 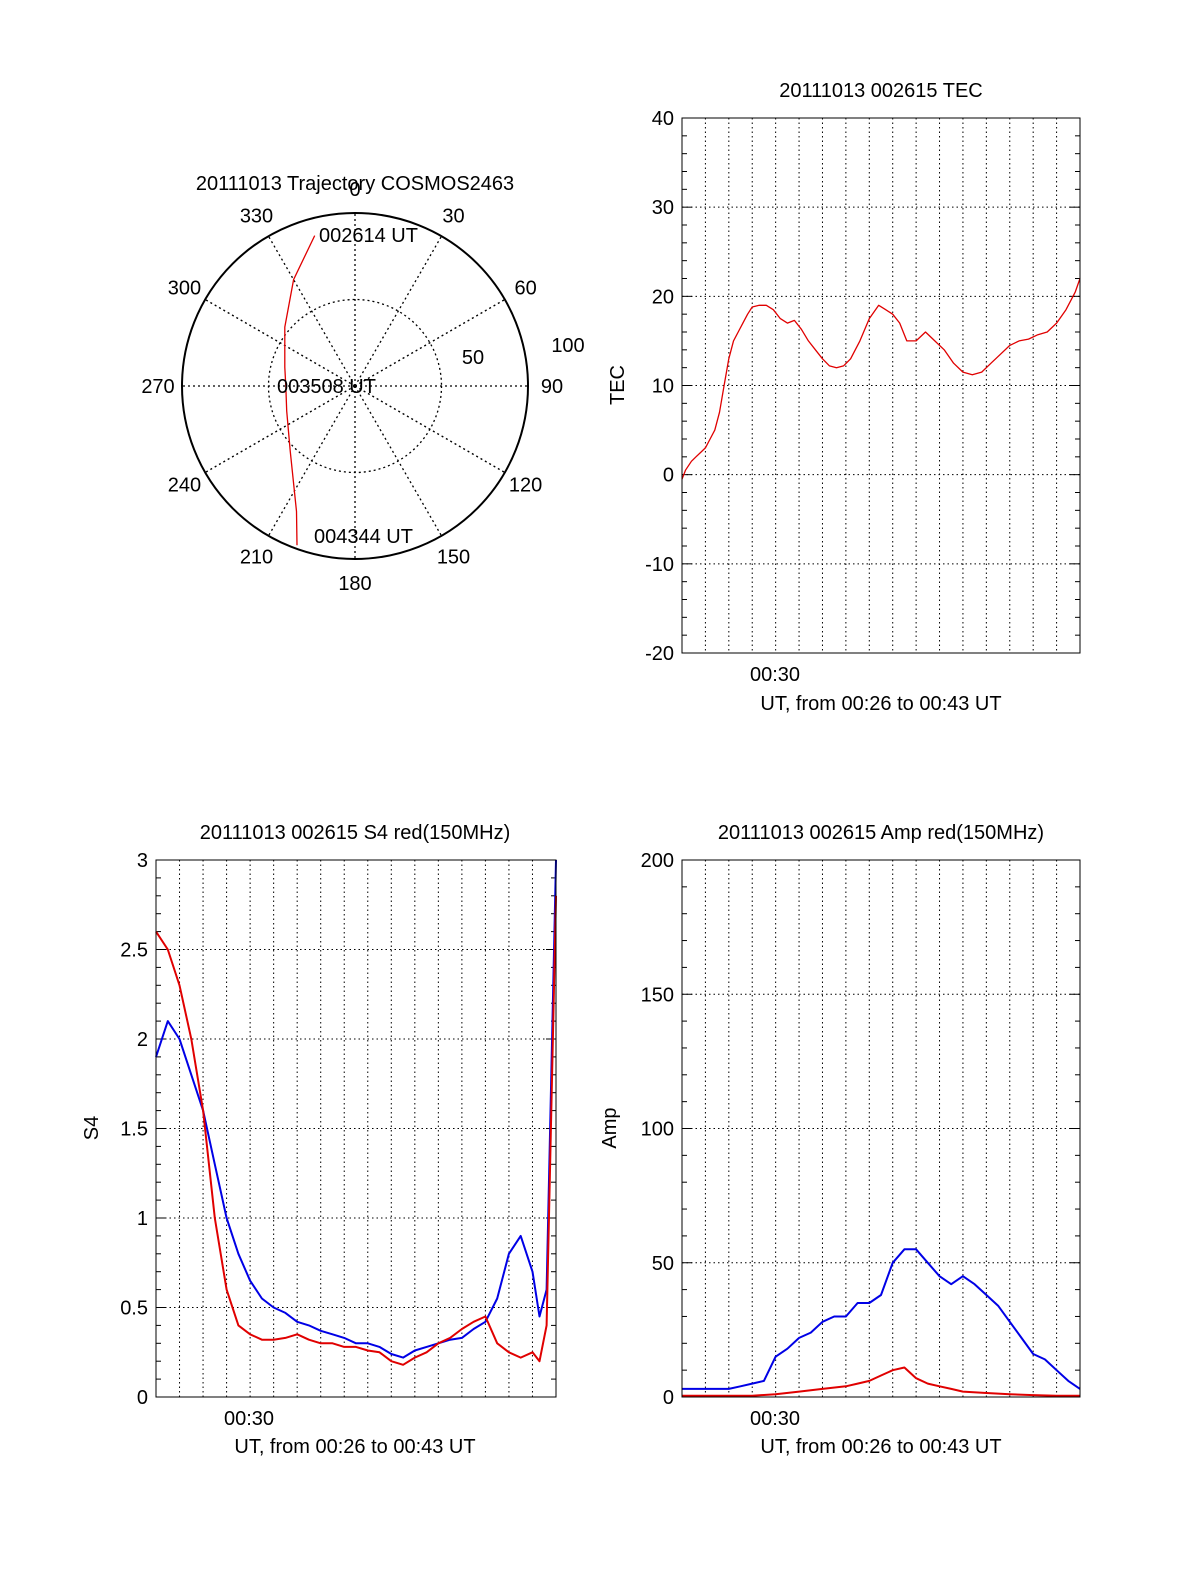 What do you see at coordinates (256, 216) in the screenshot?
I see `azimuth-label: 330` at bounding box center [256, 216].